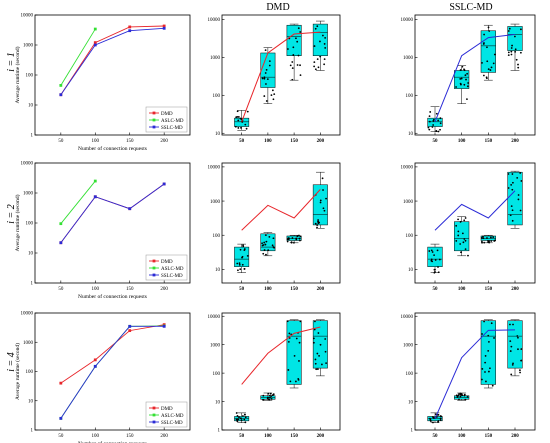 The height and width of the screenshot is (443, 550). Describe the element at coordinates (164, 184) in the screenshot. I see `data-point-sslc-md` at that location.